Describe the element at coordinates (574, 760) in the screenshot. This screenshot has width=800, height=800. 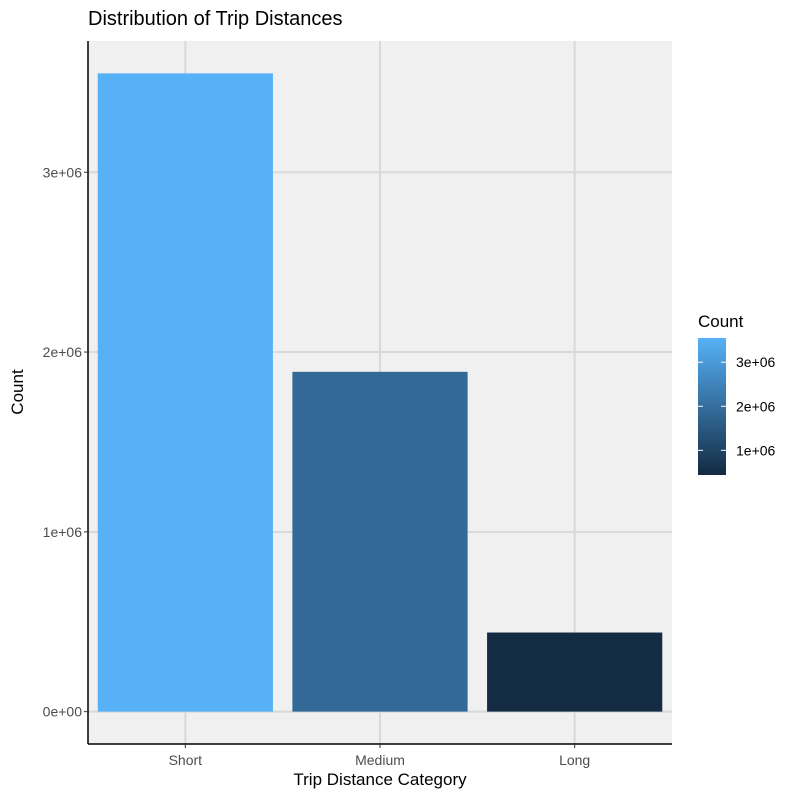
I see `x-tick-label: Long` at that location.